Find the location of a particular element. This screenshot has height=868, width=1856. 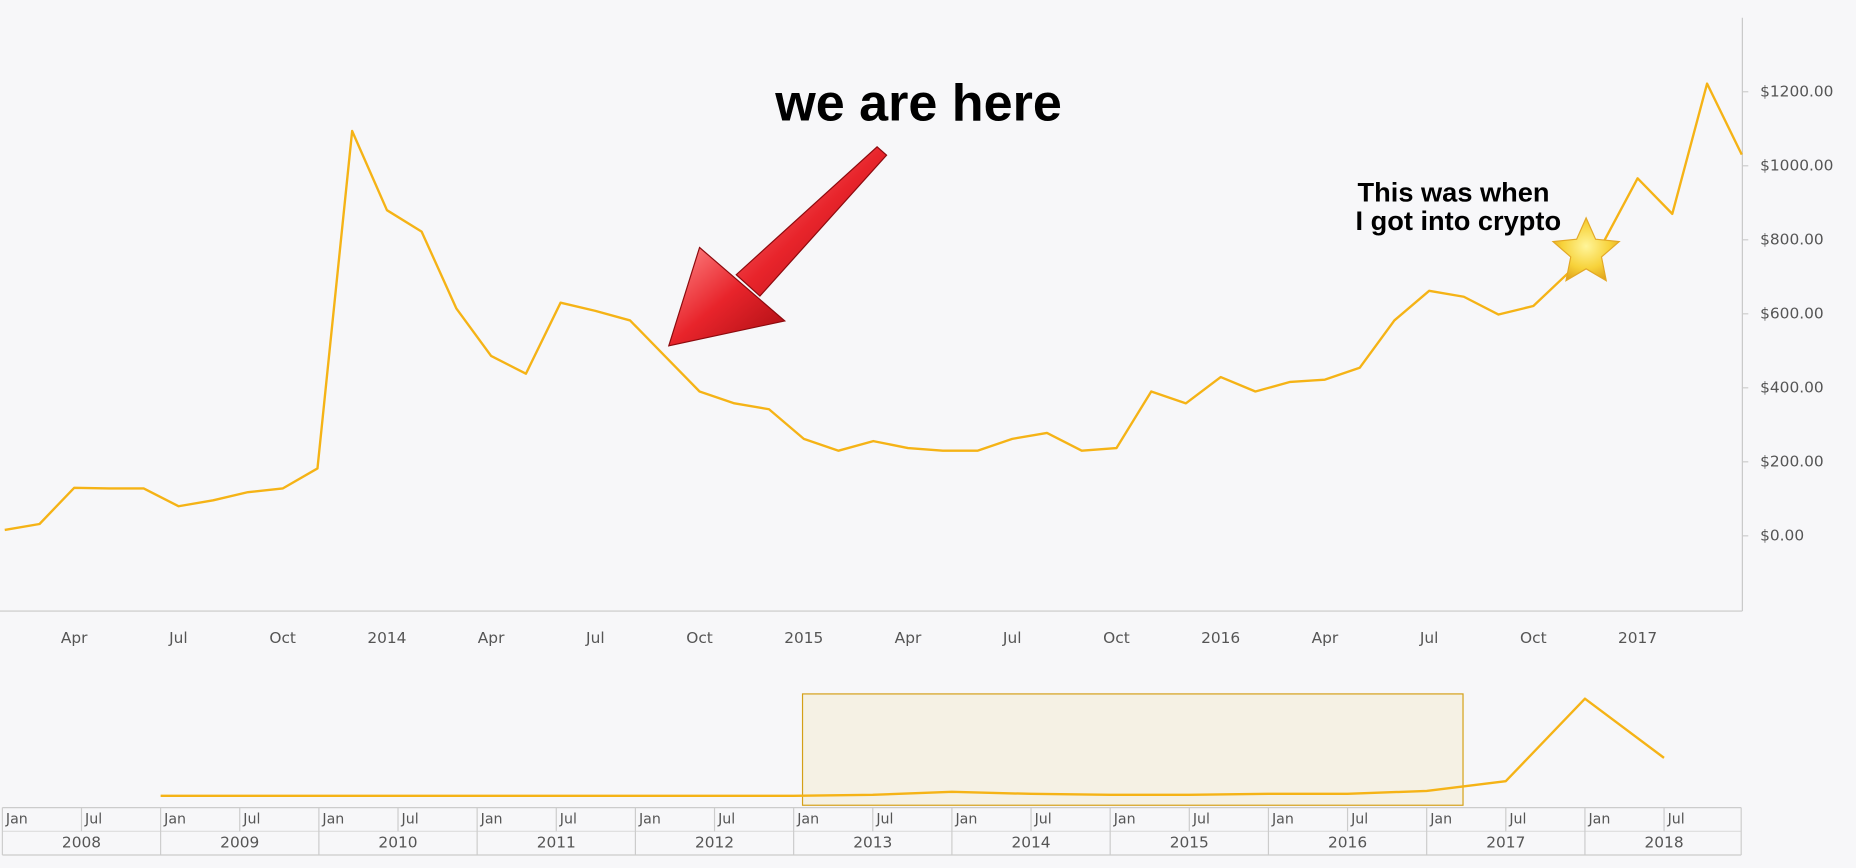

navigator-year-label: 2010 is located at coordinates (397, 843).